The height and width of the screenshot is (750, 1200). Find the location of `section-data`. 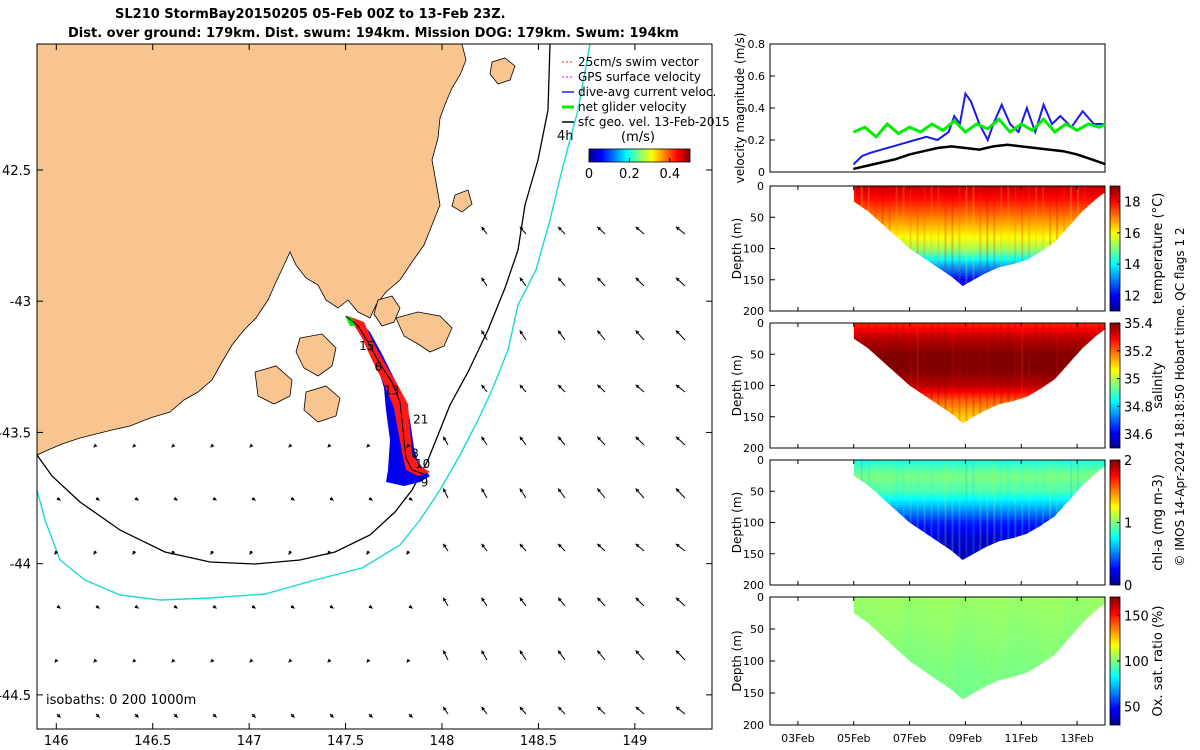

section-data is located at coordinates (979, 510).